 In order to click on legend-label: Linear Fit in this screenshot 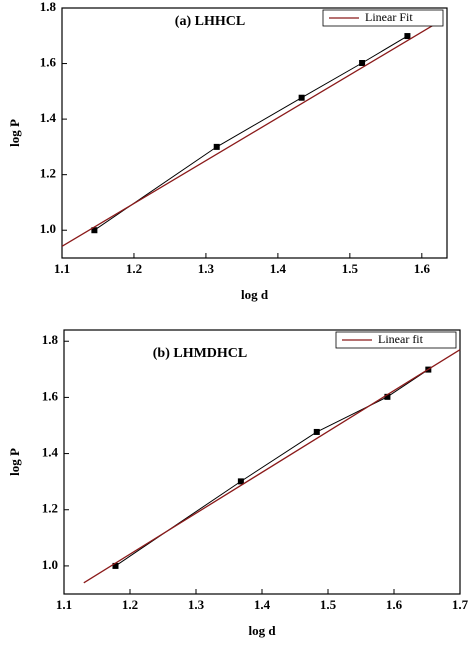, I will do `click(389, 17)`.